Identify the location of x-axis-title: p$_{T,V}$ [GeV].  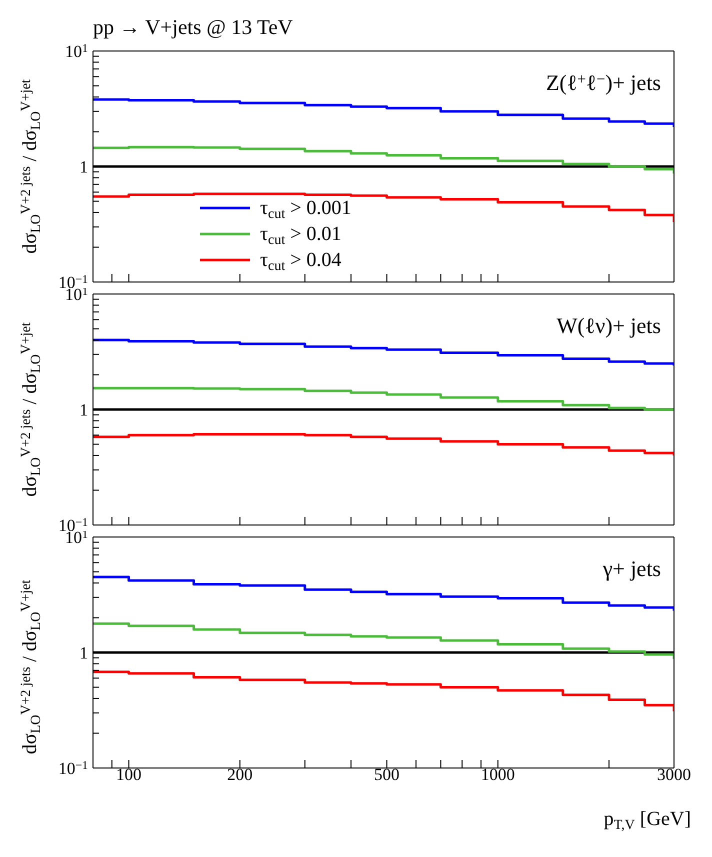
(647, 820).